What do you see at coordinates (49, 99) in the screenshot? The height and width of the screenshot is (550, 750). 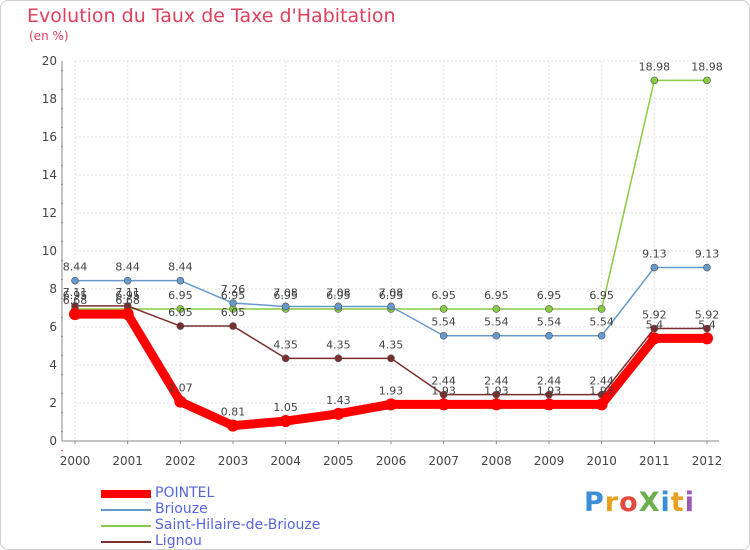 I see `y-tick-label: 18` at bounding box center [49, 99].